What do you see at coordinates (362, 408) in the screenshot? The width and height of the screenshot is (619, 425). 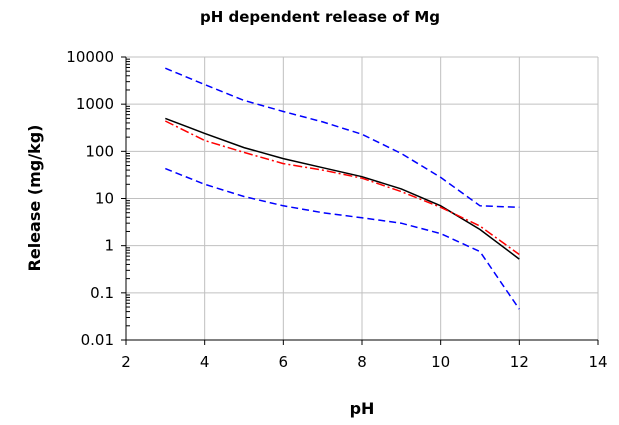 I see `x-axis-label: pH` at bounding box center [362, 408].